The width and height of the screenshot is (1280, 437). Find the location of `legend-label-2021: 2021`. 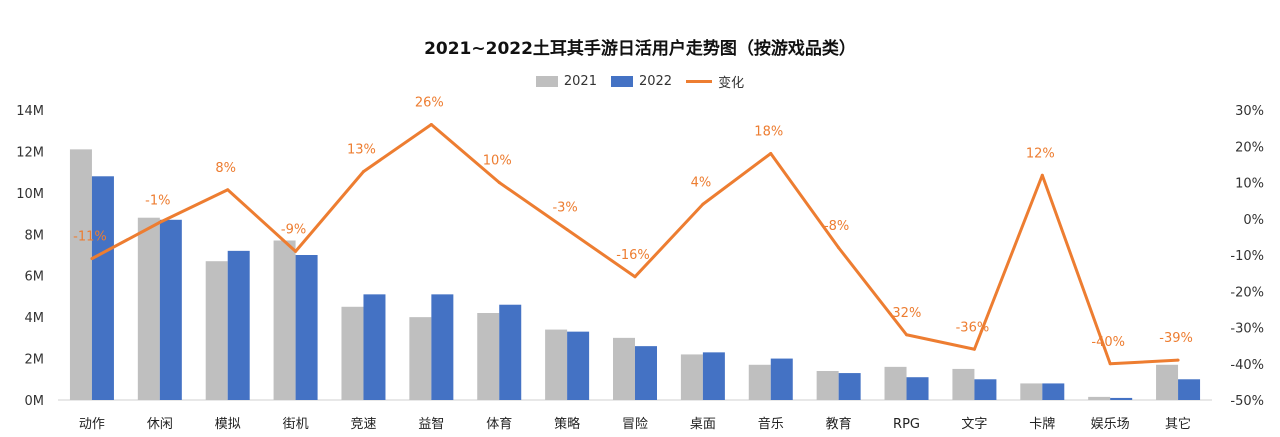

legend-label-2021: 2021 is located at coordinates (580, 81).